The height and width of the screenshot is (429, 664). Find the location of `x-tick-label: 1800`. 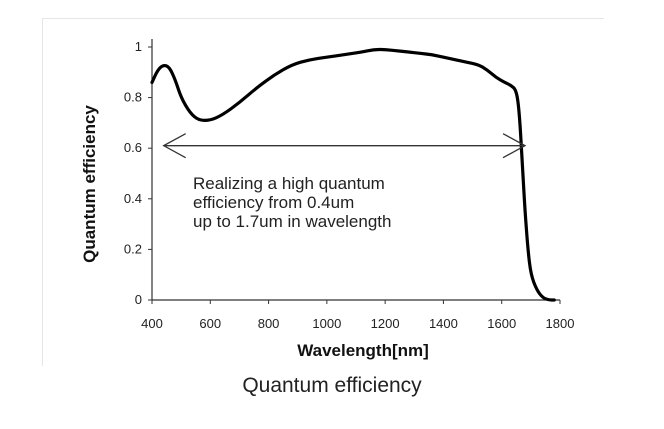

x-tick-label: 1800 is located at coordinates (560, 323).